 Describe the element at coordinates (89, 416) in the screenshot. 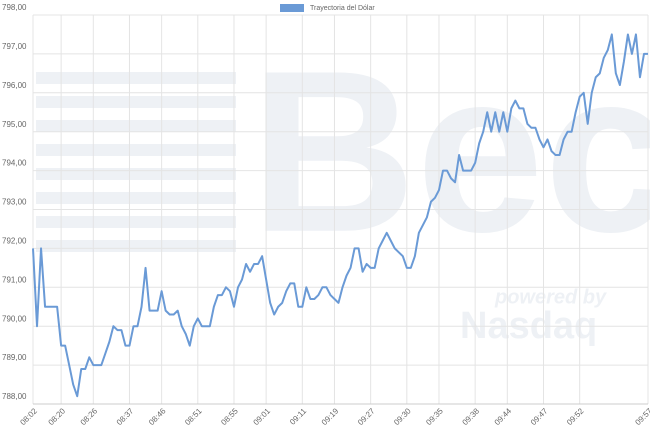

I see `x-tick-label: 08:26` at that location.